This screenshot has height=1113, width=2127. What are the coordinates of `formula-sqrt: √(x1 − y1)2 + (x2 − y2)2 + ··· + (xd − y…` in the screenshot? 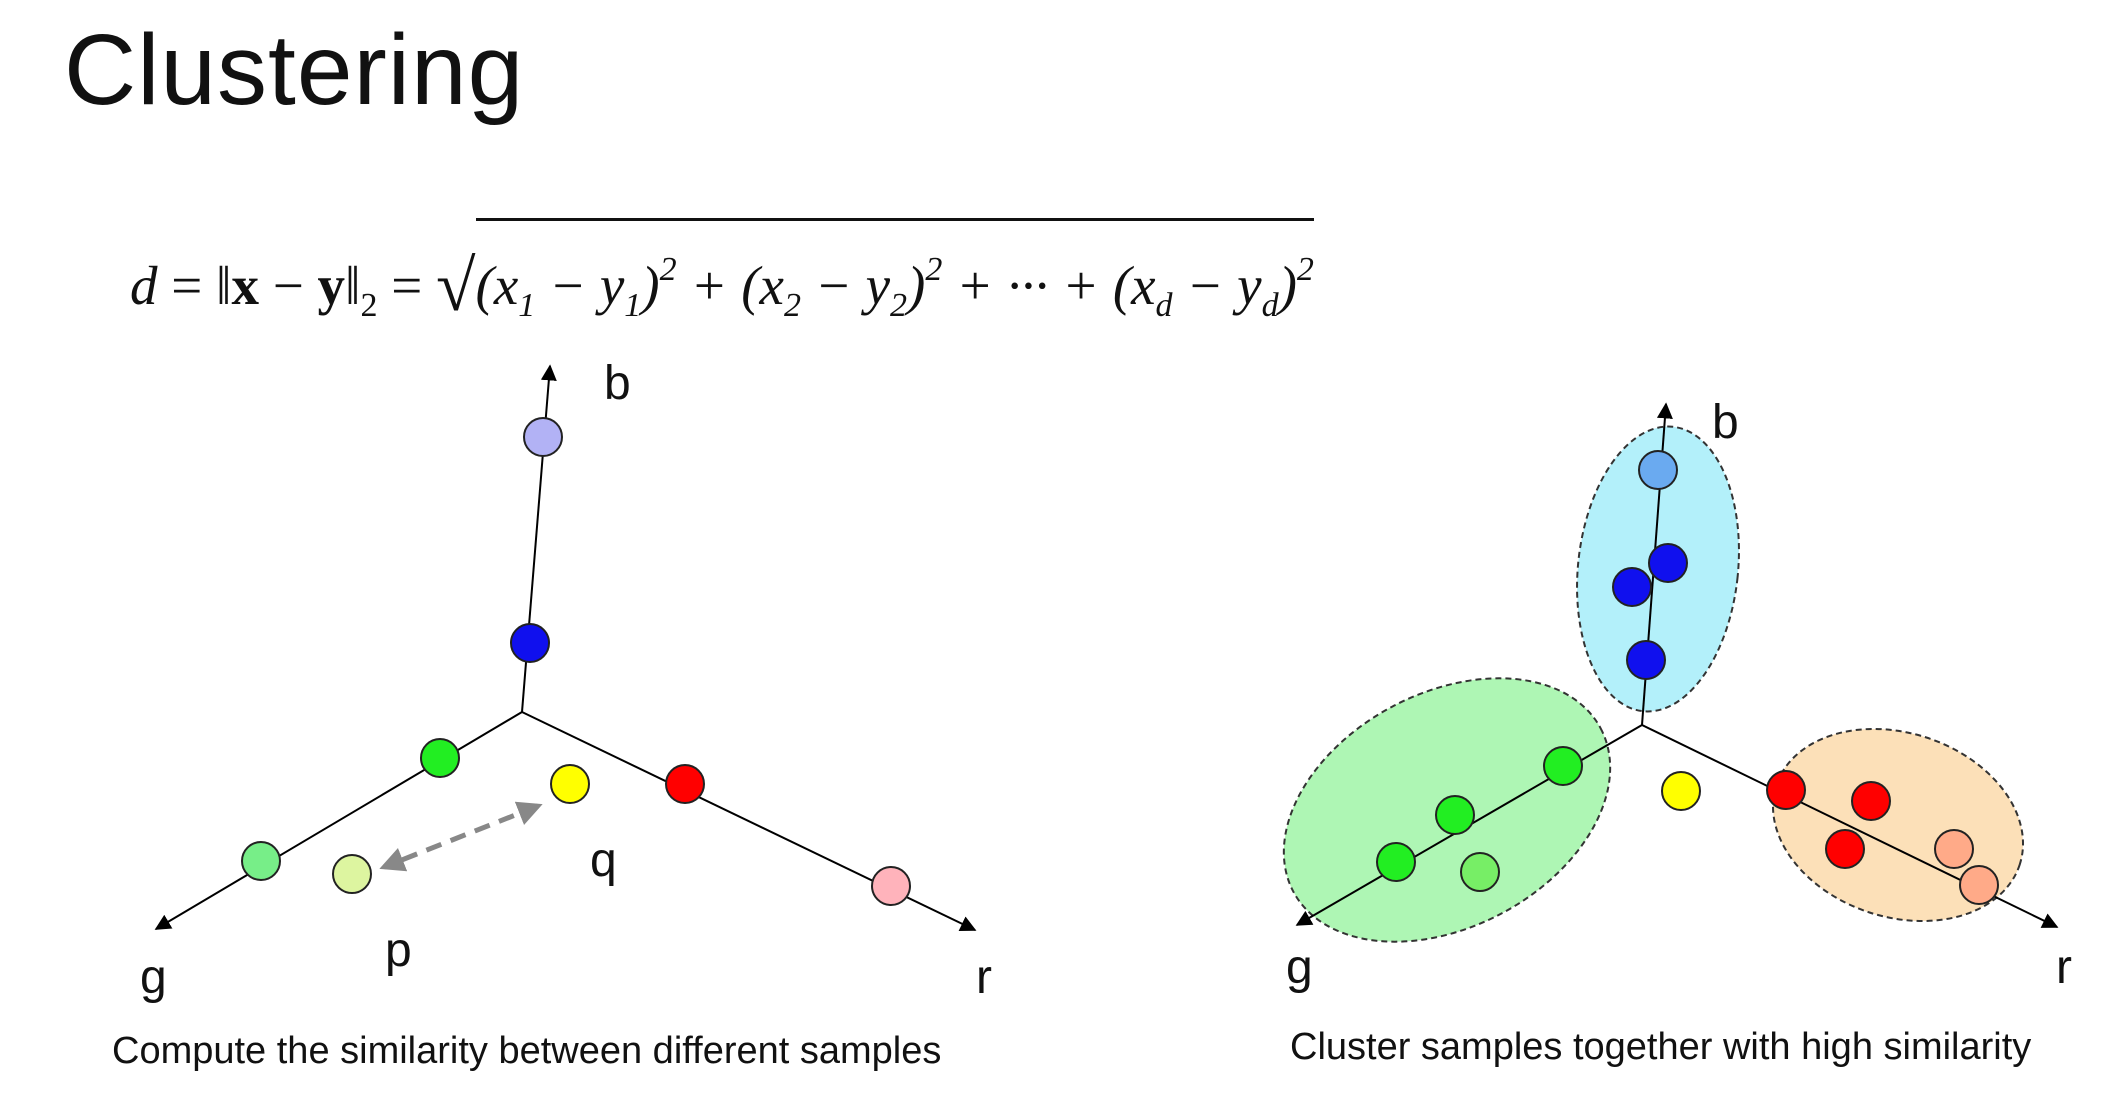 It's located at (875, 284).